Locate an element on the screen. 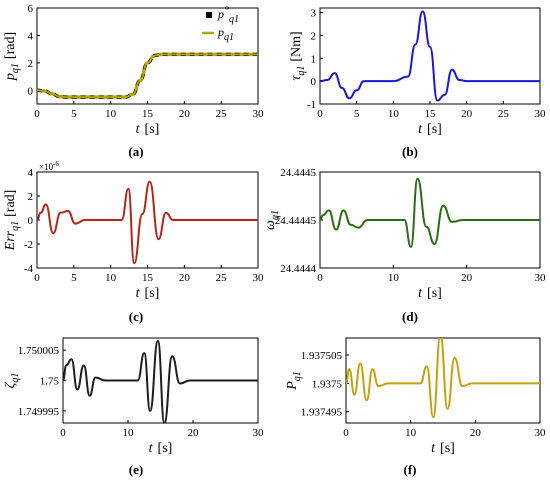 The width and height of the screenshot is (550, 484). y-tick-label: 6 is located at coordinates (31, 9).